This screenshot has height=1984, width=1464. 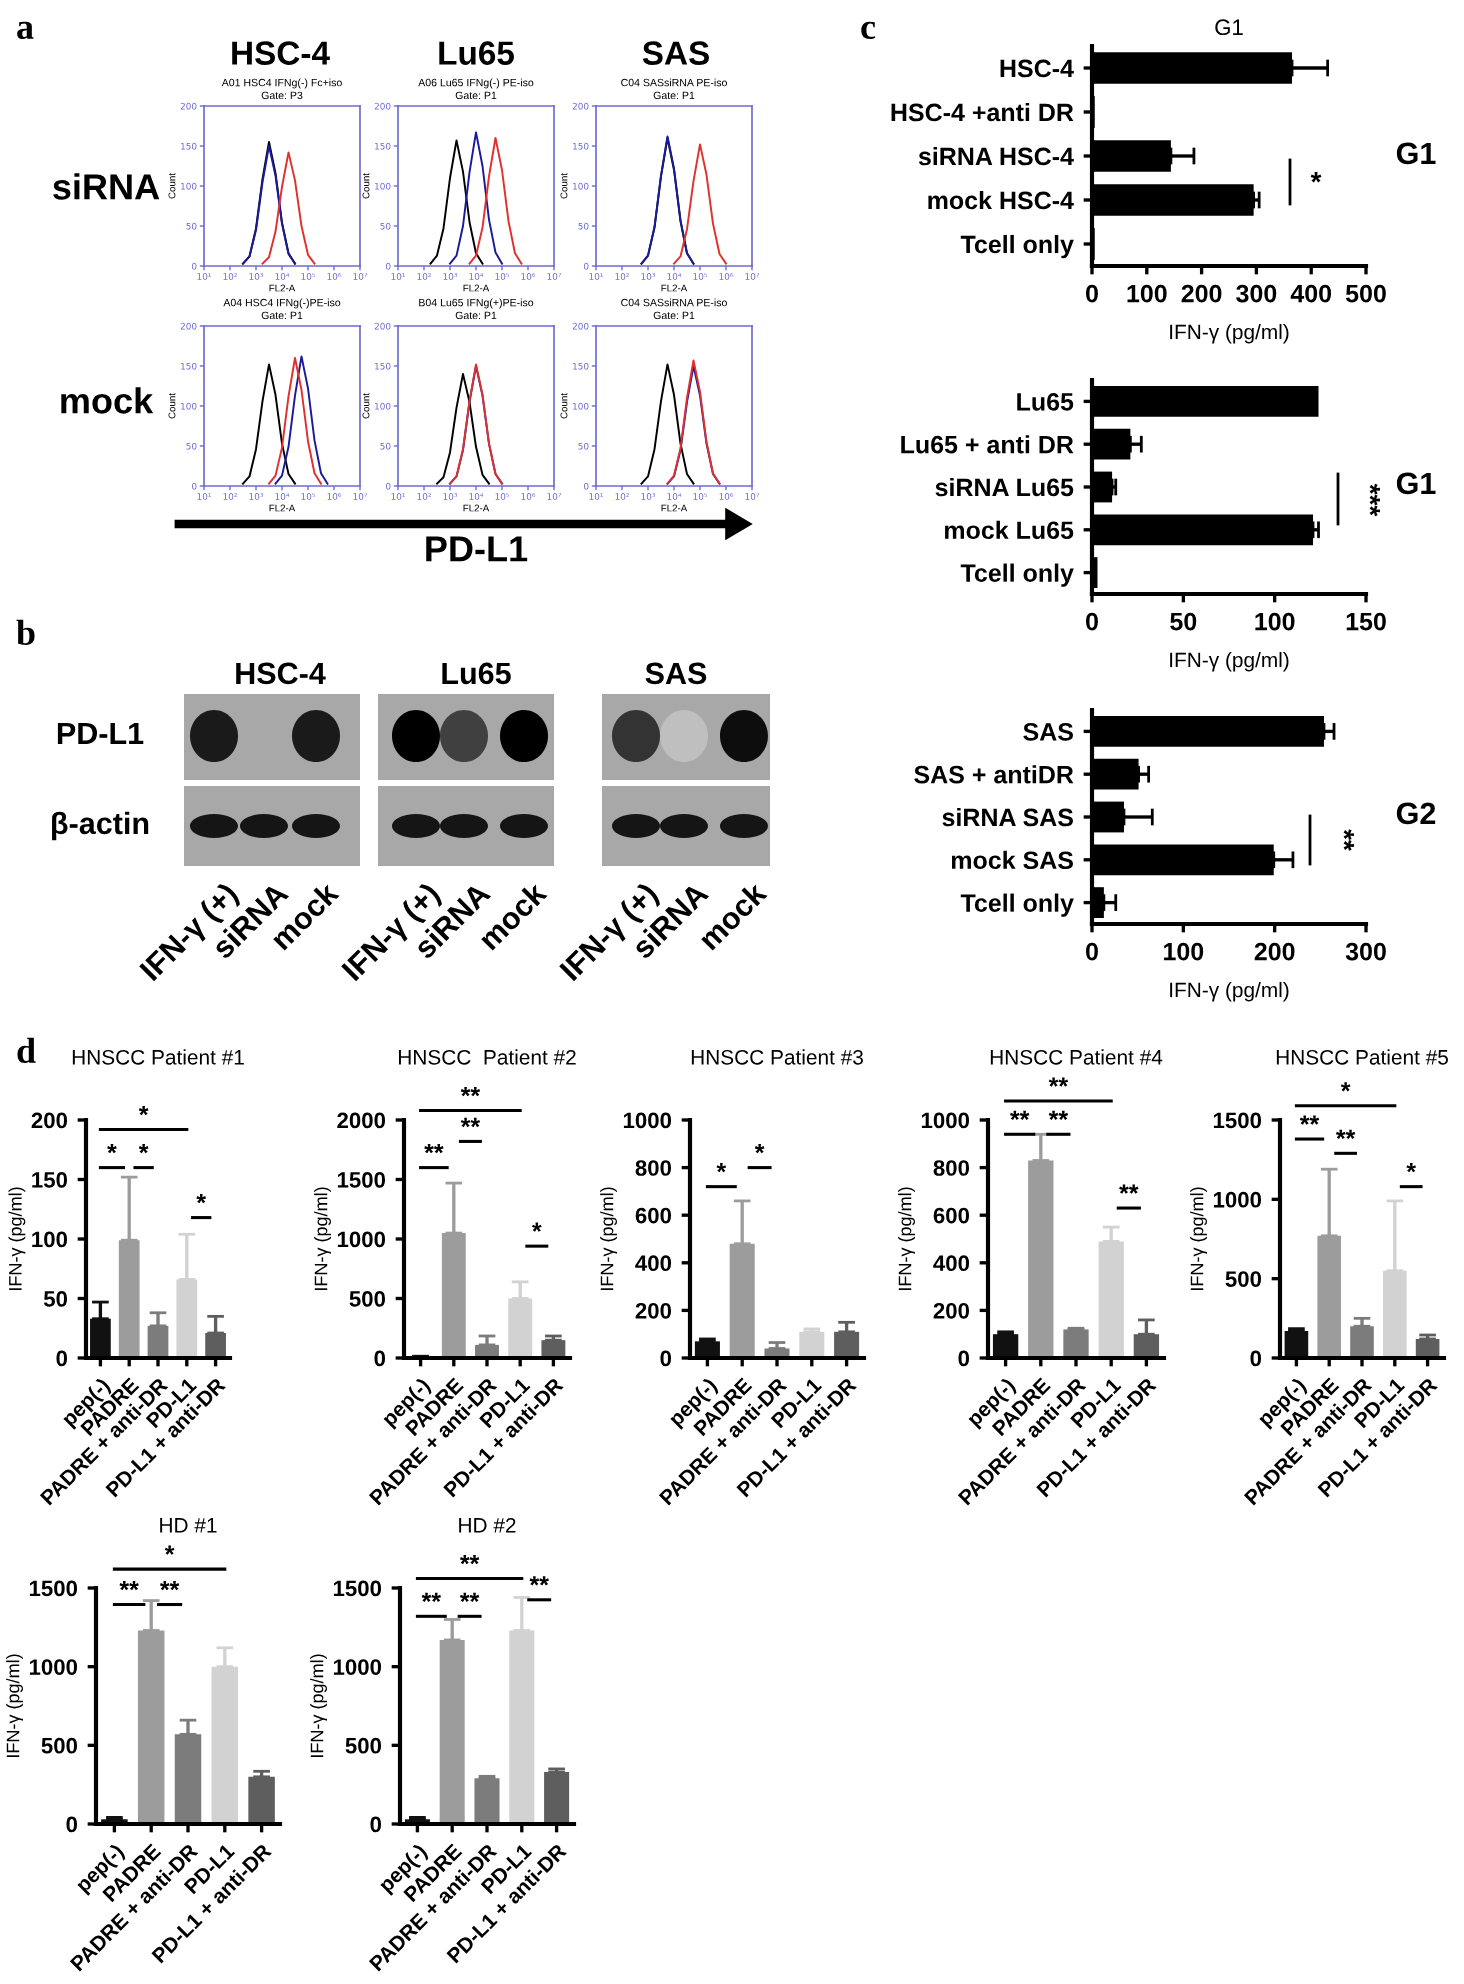 What do you see at coordinates (1311, 293) in the screenshot?
I see `x-tick-label: 400` at bounding box center [1311, 293].